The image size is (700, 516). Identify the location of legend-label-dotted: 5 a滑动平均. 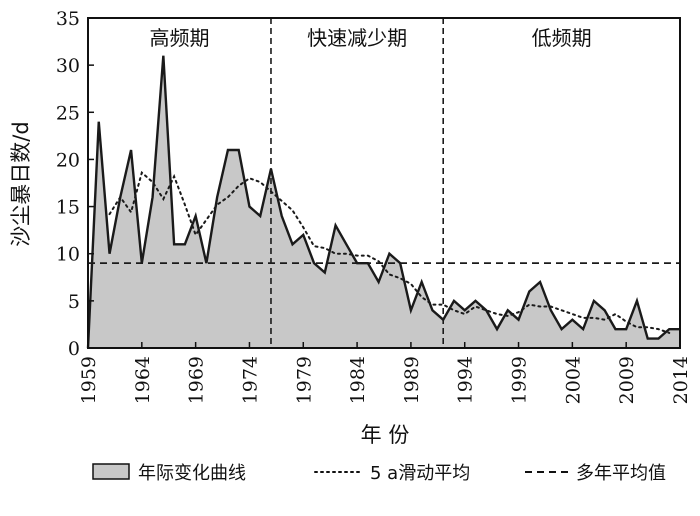
(420, 473).